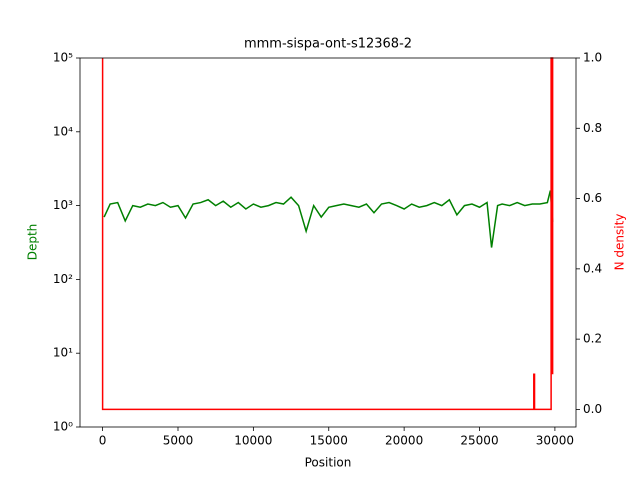 This screenshot has height=484, width=640. What do you see at coordinates (592, 268) in the screenshot?
I see `y2-tick-label: 0.4` at bounding box center [592, 268].